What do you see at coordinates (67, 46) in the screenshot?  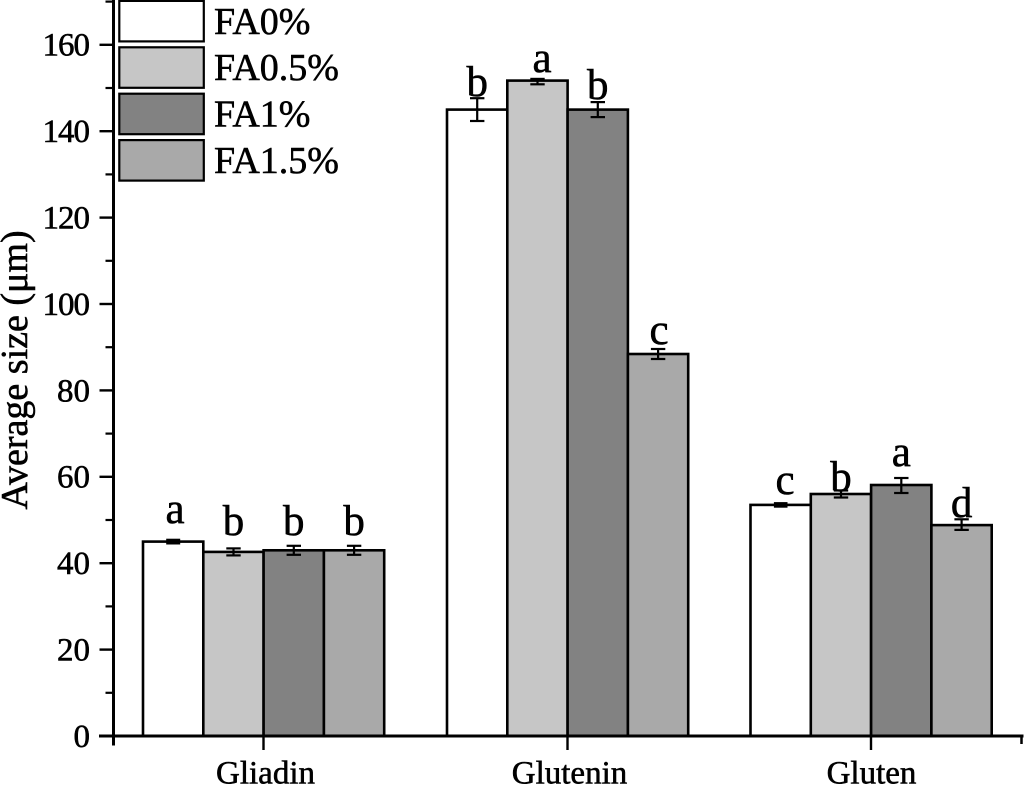 I see `svg-text: 160` at bounding box center [67, 46].